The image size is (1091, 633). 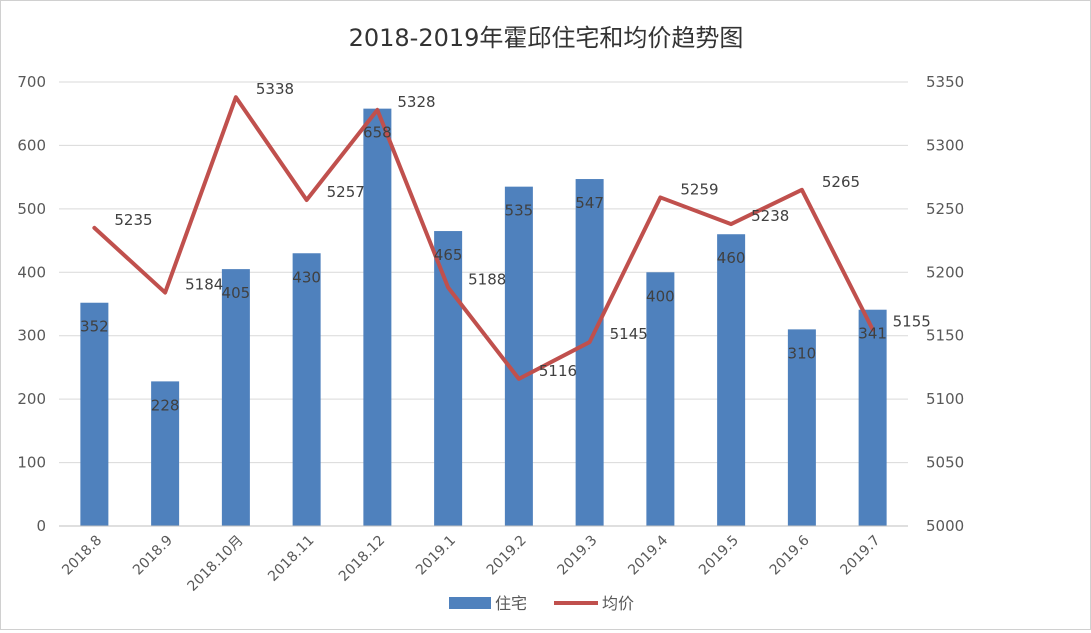 What do you see at coordinates (416, 102) in the screenshot?
I see `line-value-label: 5328` at bounding box center [416, 102].